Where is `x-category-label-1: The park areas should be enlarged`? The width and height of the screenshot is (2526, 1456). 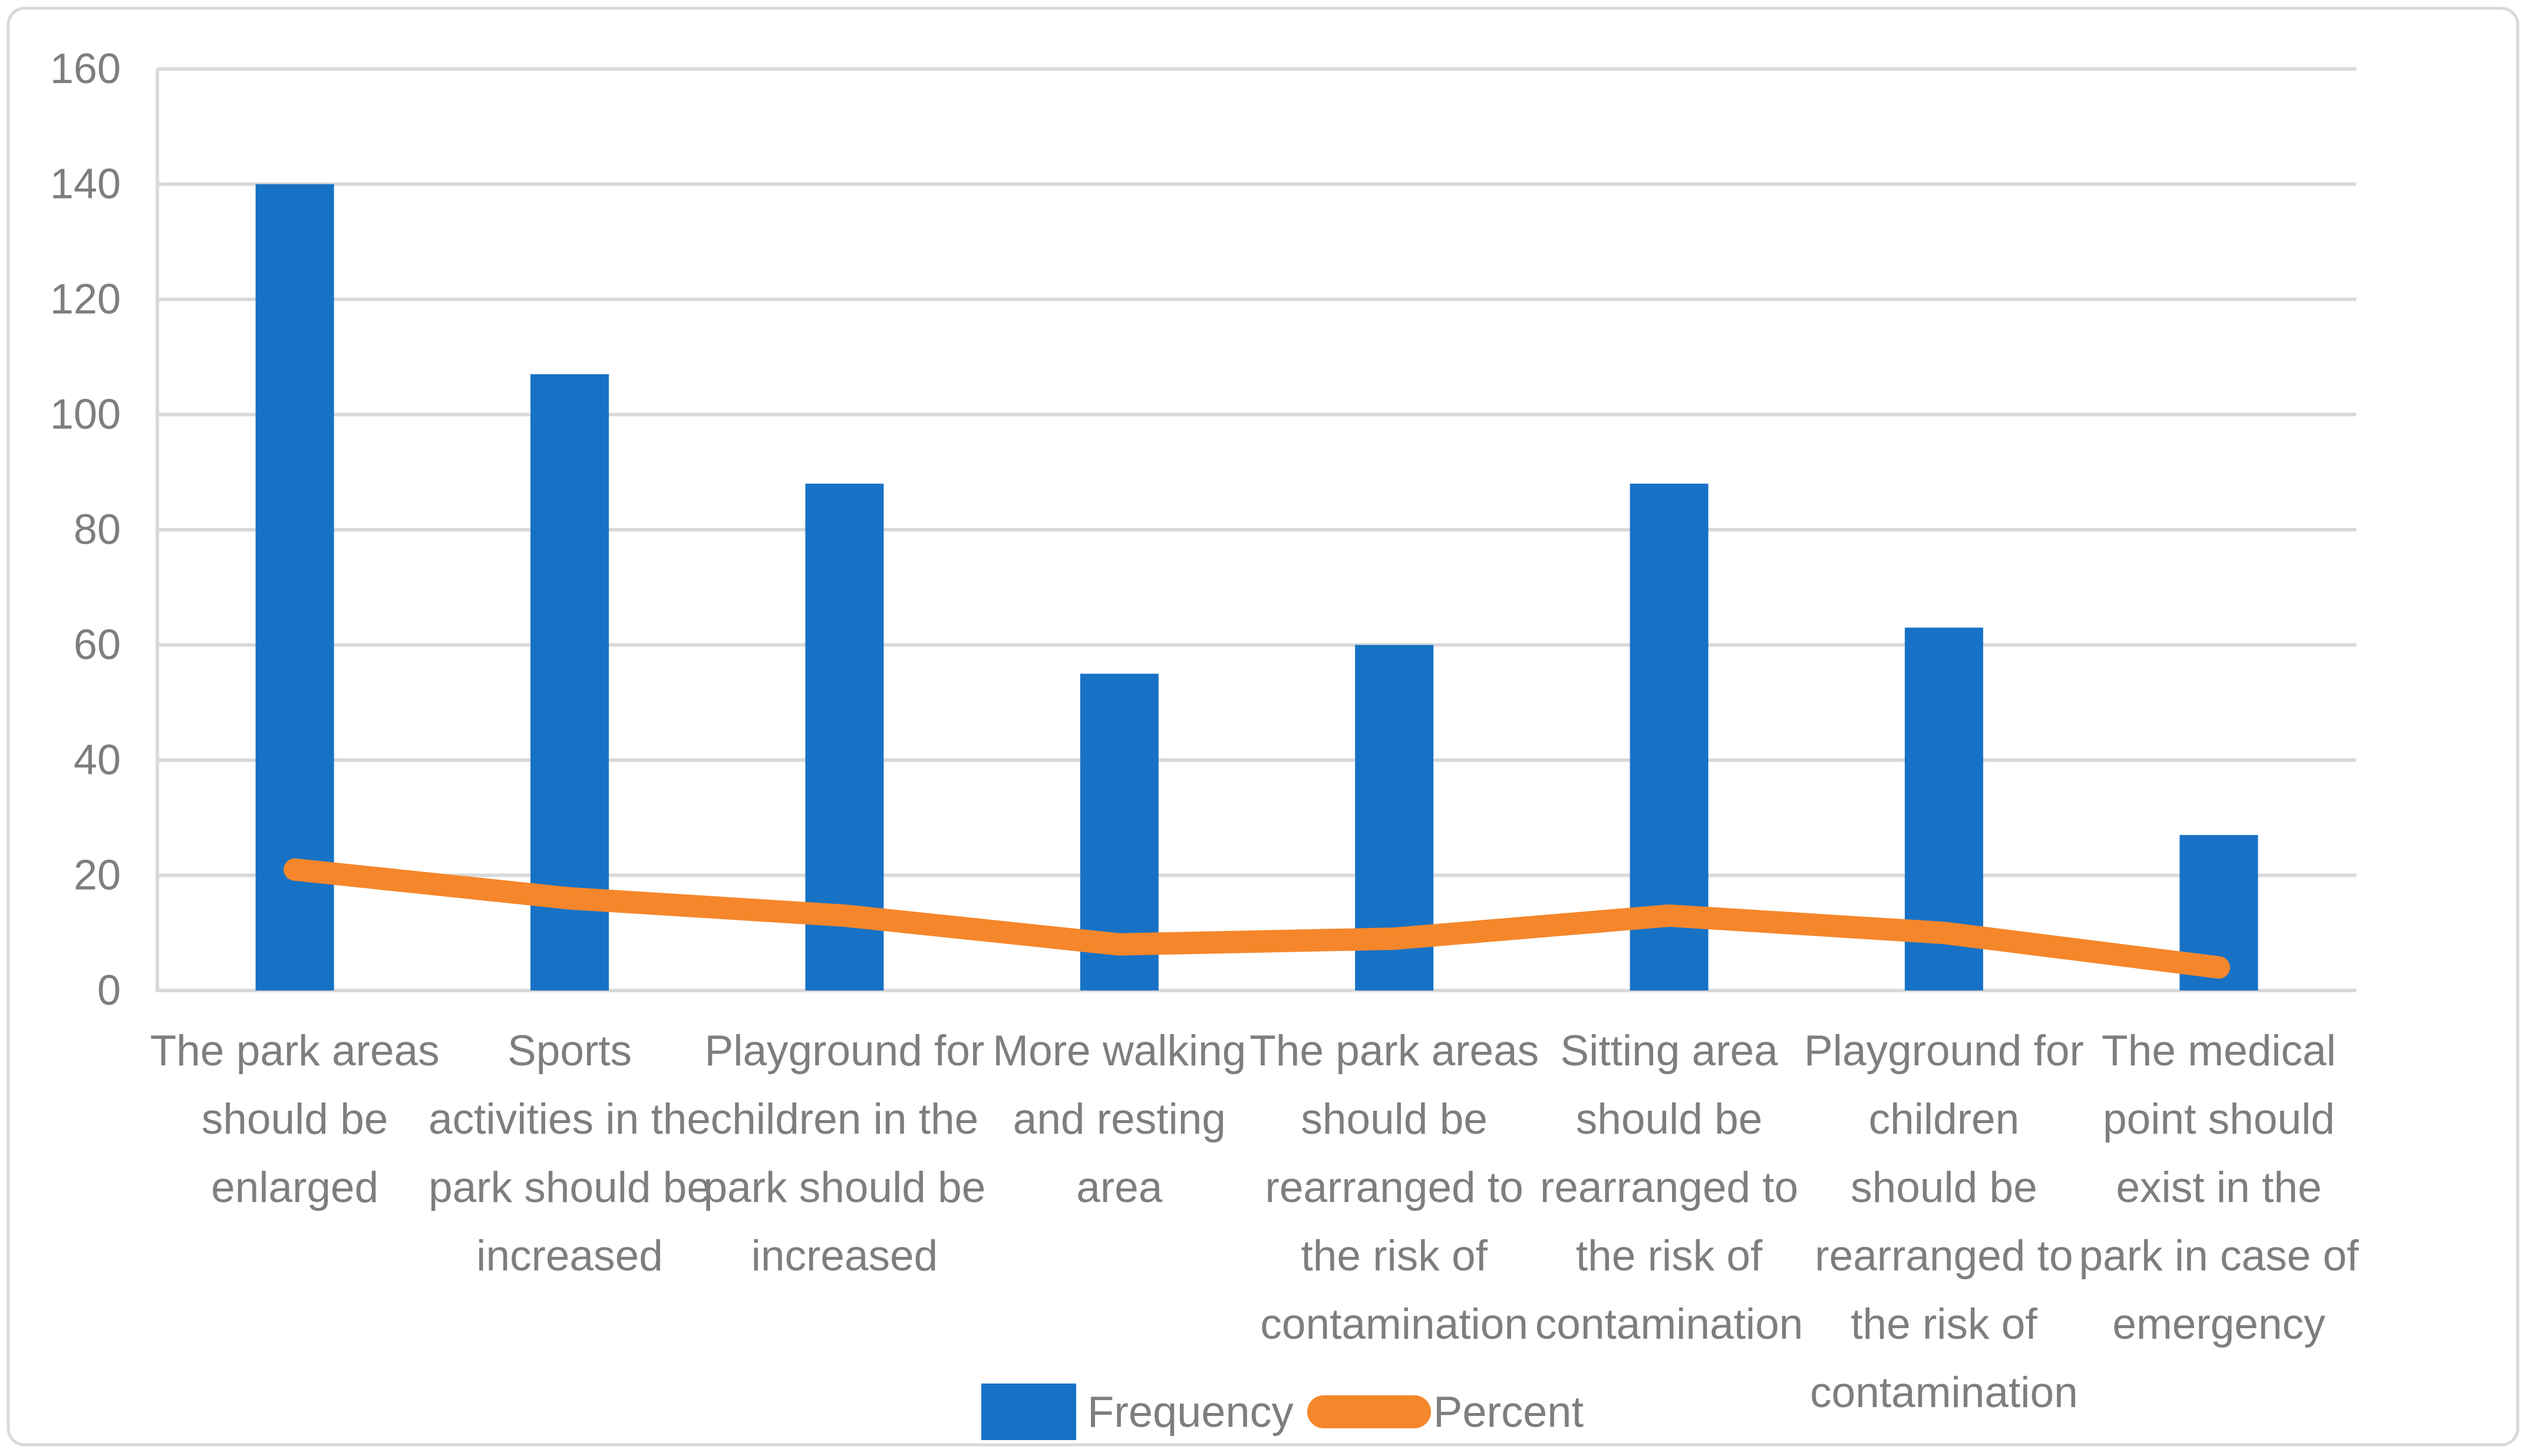
x-category-label-1: The park areas should be enlarged is located at coordinates (295, 1119).